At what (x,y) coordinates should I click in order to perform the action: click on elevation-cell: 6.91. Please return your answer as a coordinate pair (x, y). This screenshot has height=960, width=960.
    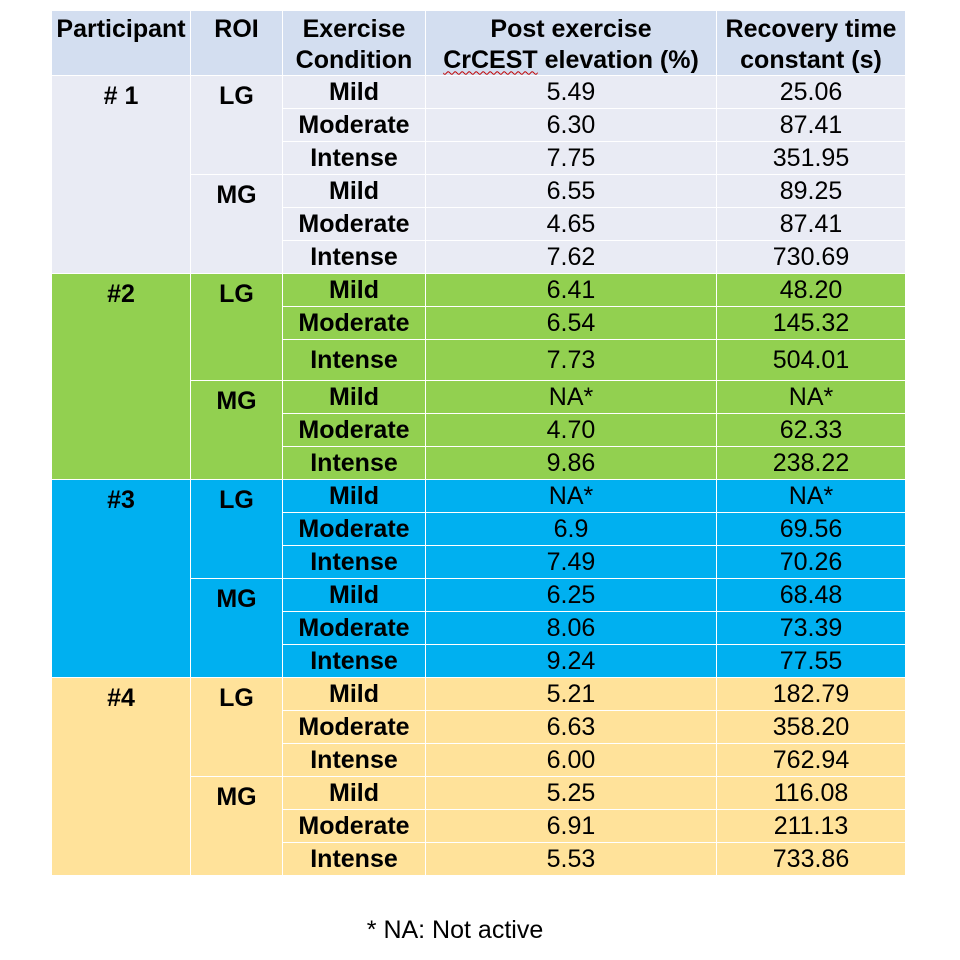
    Looking at the image, I should click on (571, 826).